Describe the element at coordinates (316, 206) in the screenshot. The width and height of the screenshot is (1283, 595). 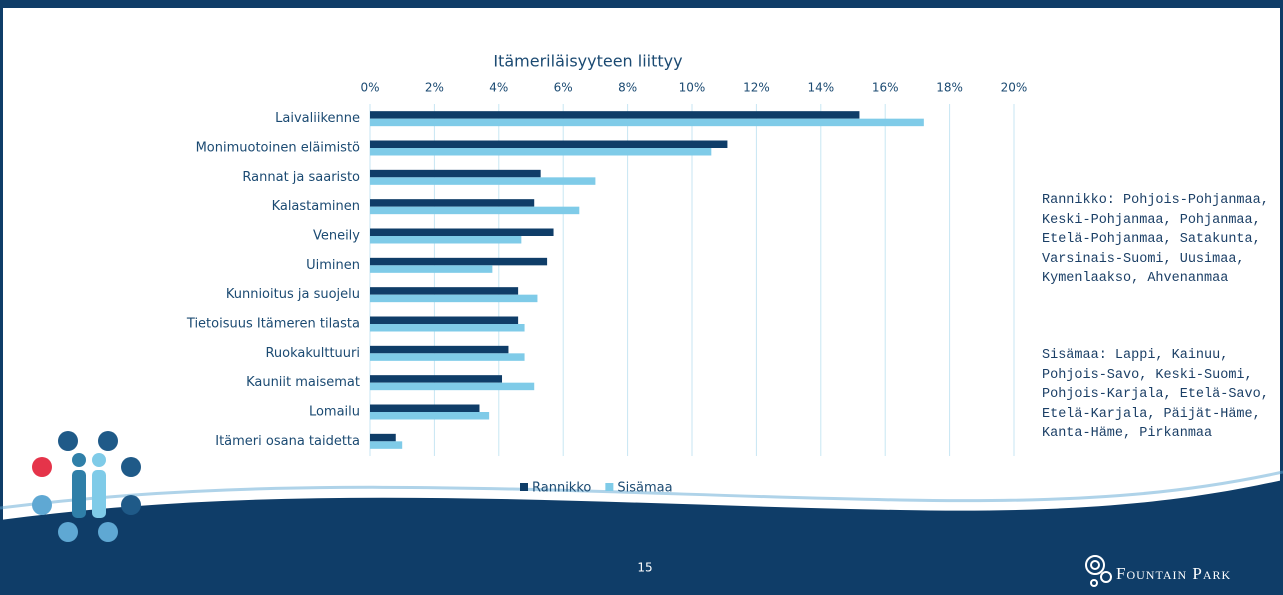
I see `y-tick-label: Kalastaminen` at that location.